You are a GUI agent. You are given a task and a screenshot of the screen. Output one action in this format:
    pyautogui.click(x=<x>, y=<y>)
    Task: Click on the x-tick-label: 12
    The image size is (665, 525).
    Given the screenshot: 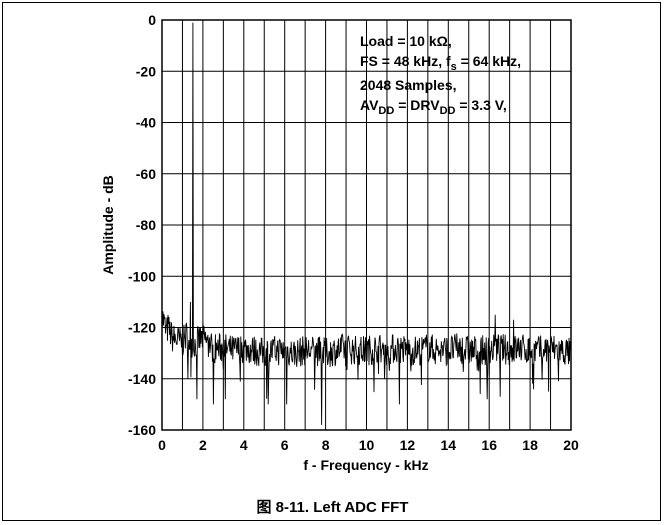 What is the action you would take?
    pyautogui.click(x=408, y=445)
    